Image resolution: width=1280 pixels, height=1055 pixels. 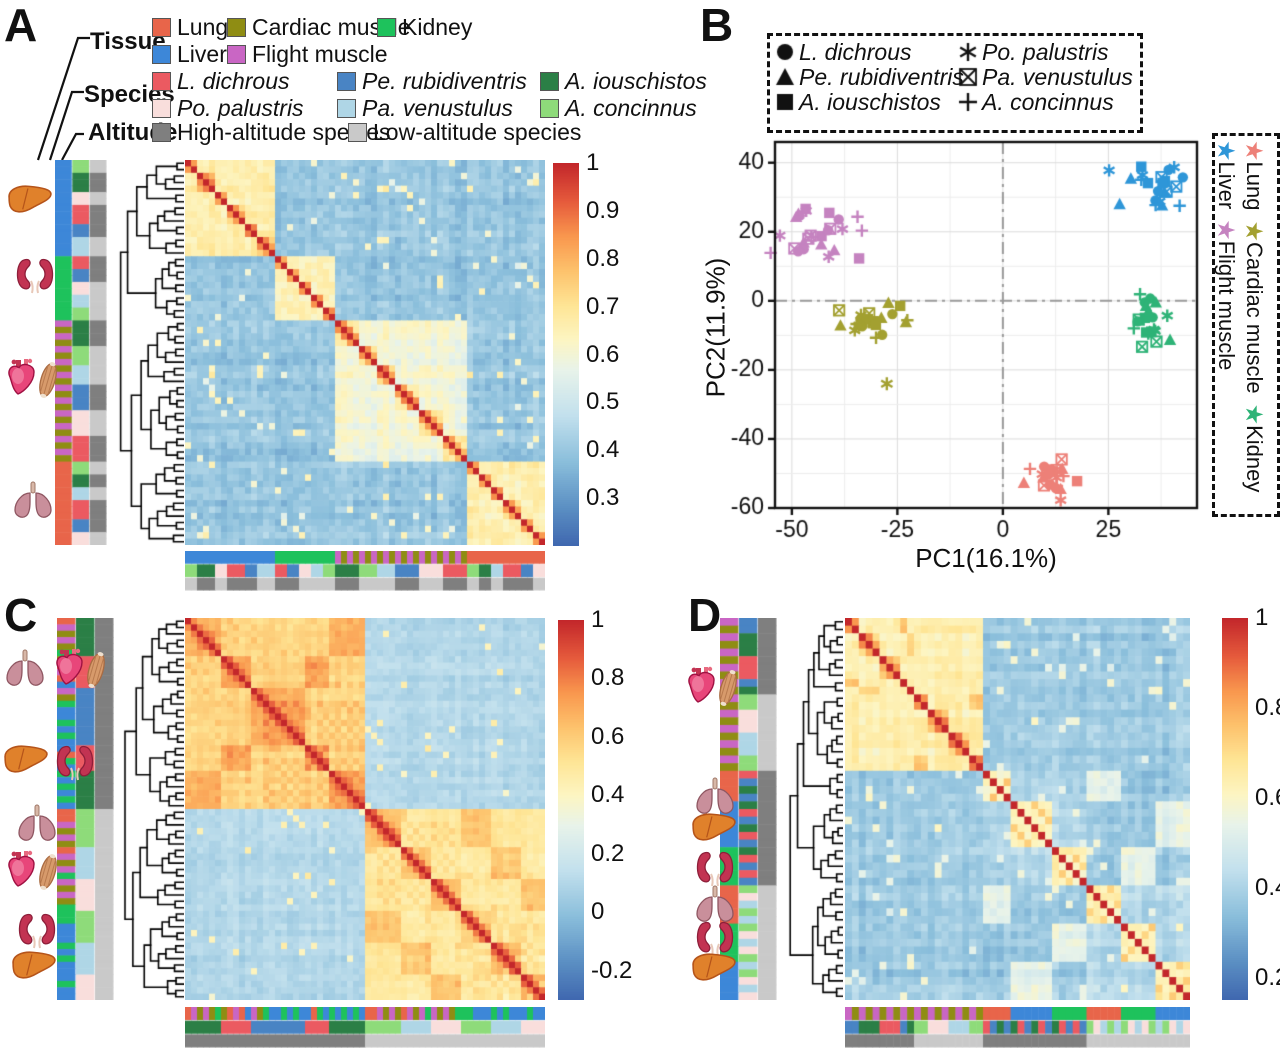 I want to click on pca-species-legend-label: Pe. rubidiventris, so click(x=881, y=77).